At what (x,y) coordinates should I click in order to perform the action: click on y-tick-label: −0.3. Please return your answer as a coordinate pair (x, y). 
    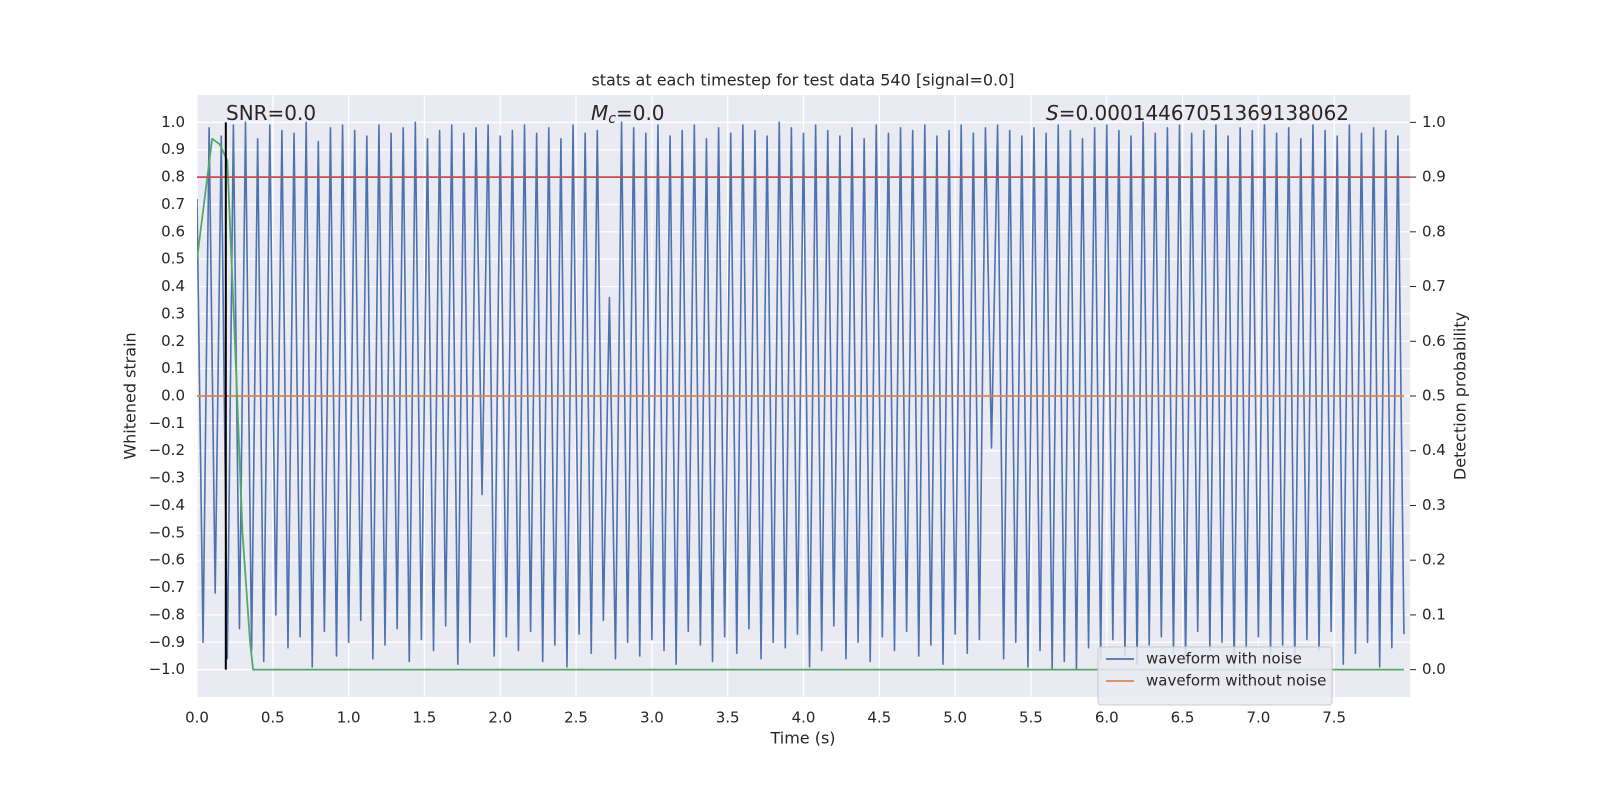
    Looking at the image, I should click on (167, 478).